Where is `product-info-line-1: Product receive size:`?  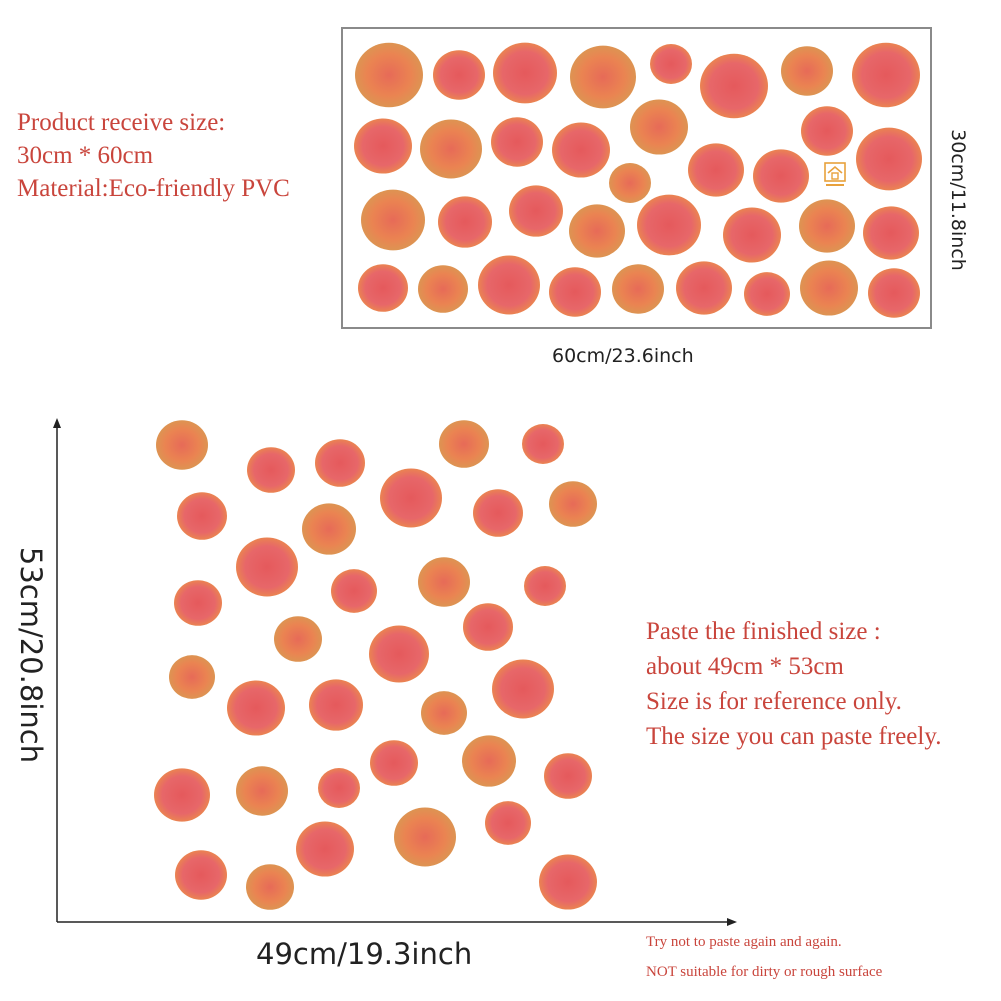
product-info-line-1: Product receive size: is located at coordinates (121, 122).